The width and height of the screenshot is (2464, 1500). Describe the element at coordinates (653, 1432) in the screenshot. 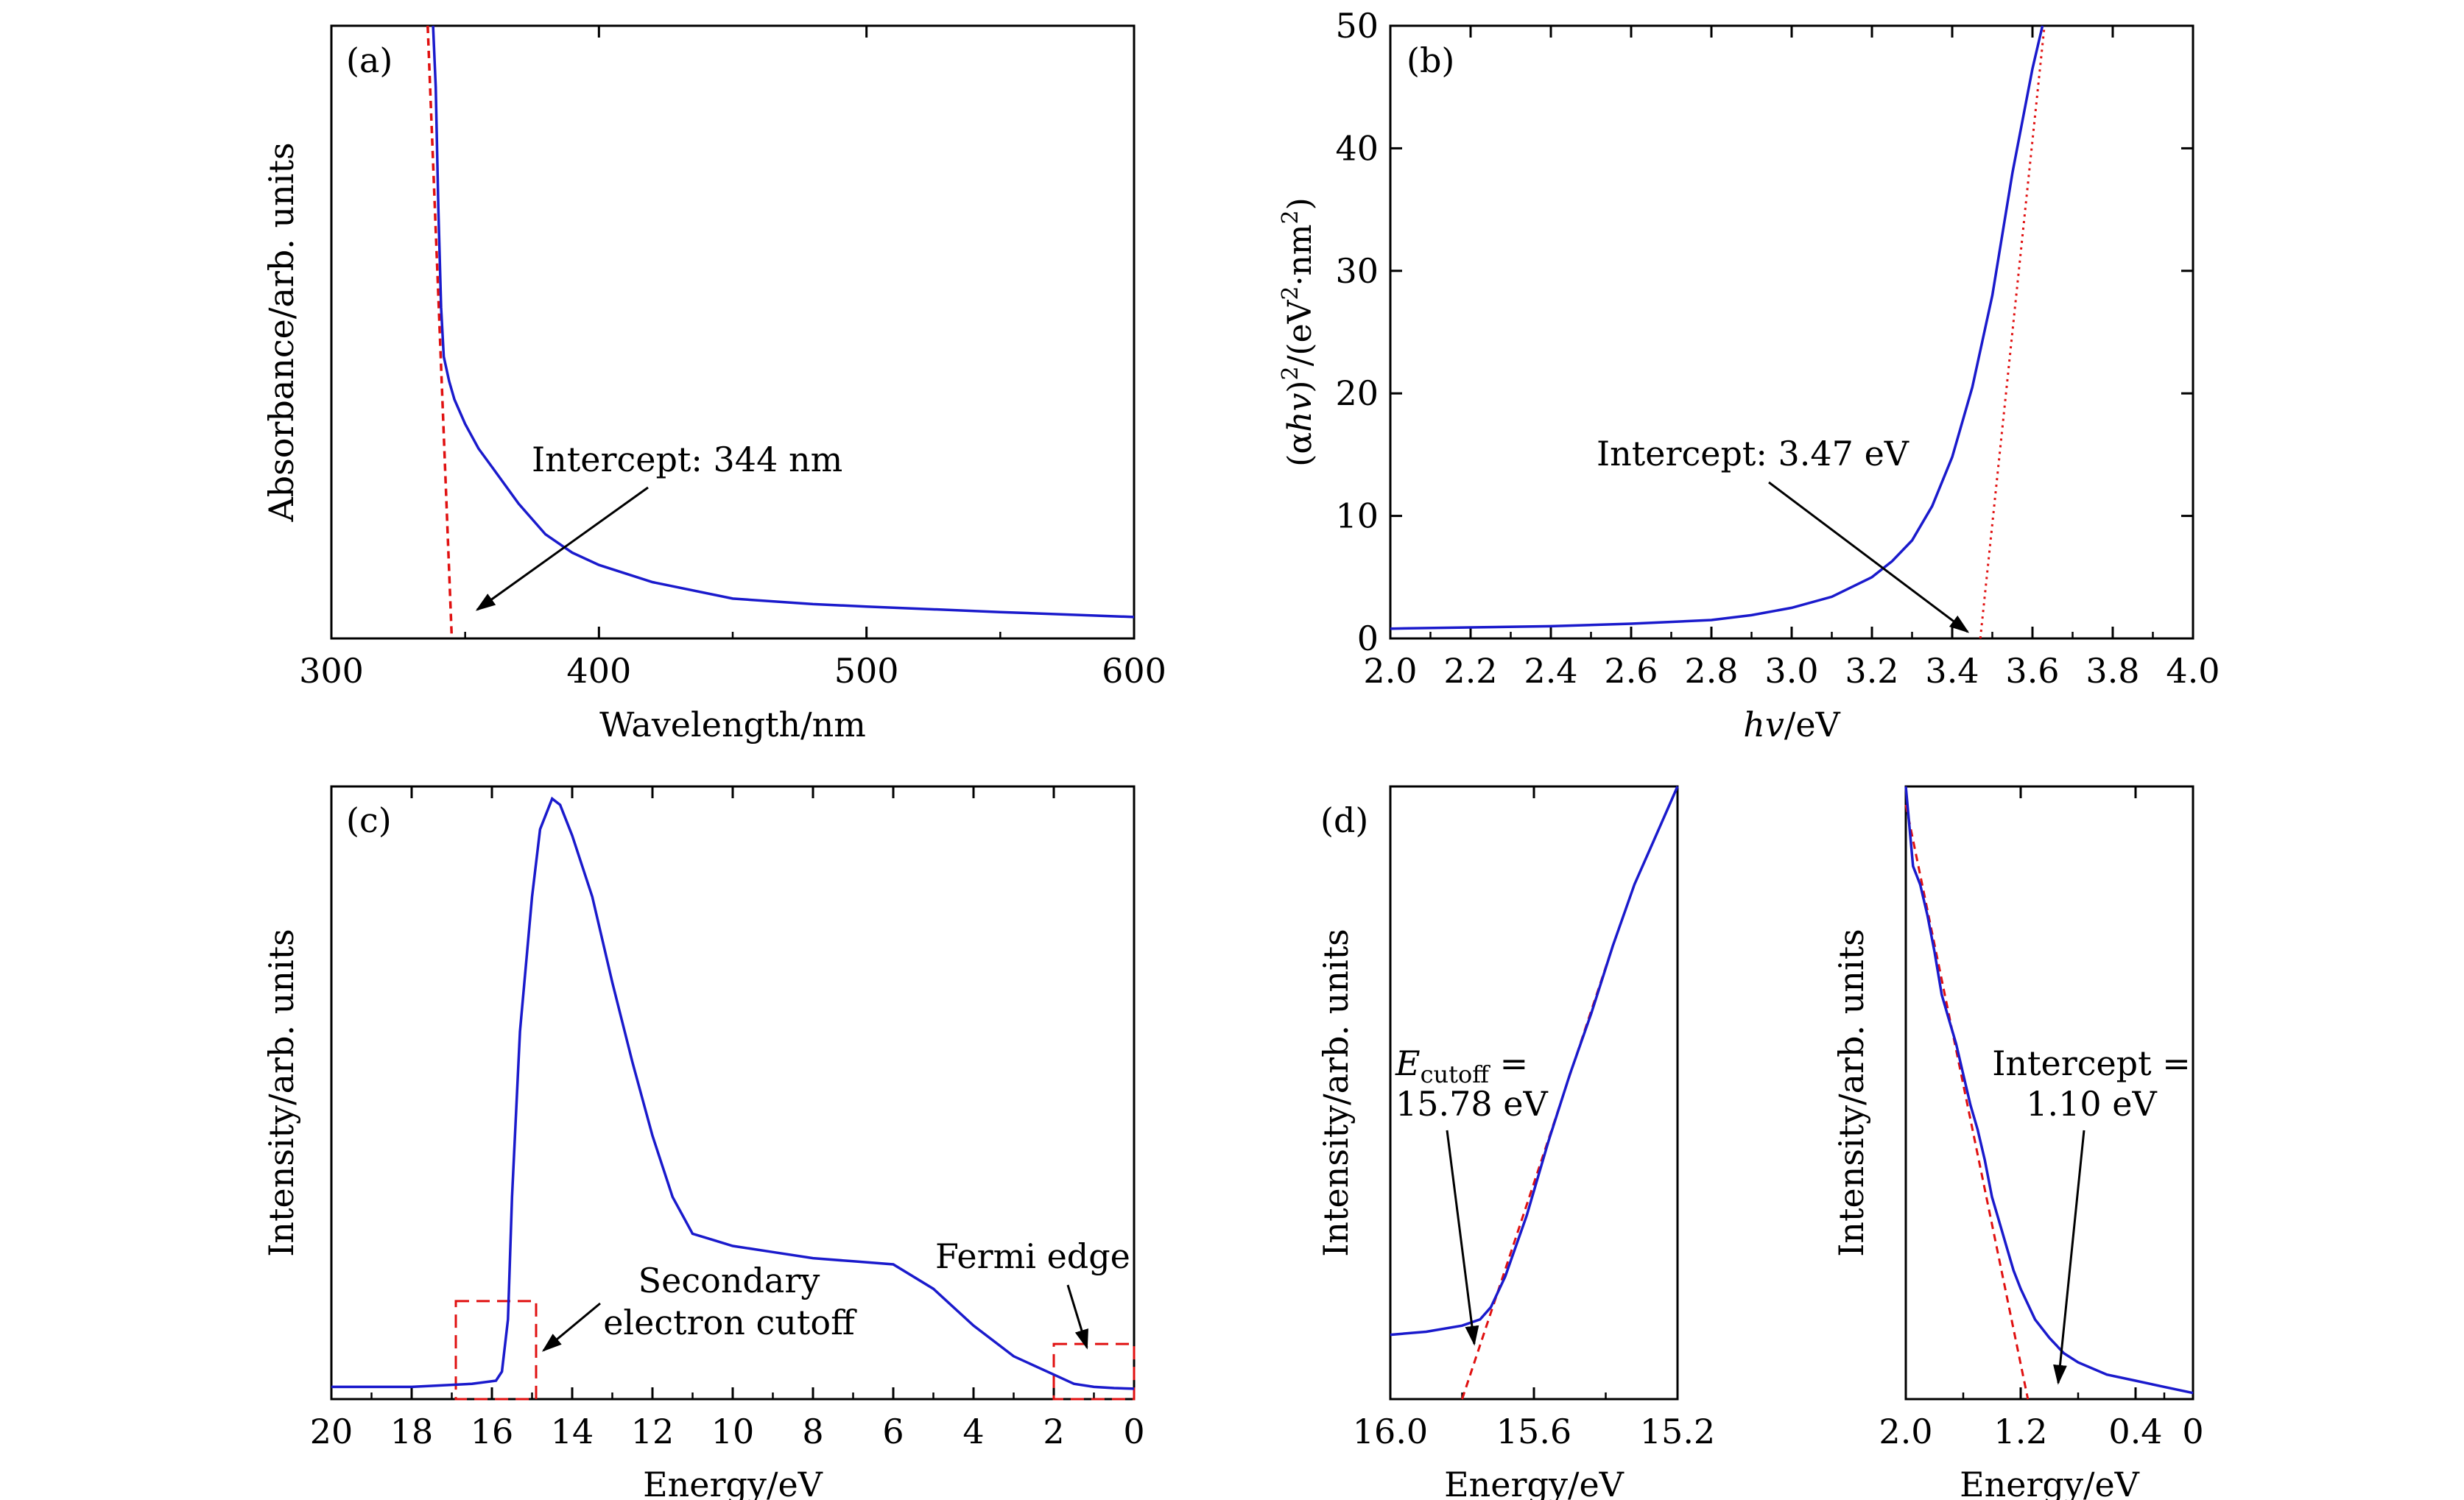

I see `panel-c-x-tick-label-4: 12` at that location.